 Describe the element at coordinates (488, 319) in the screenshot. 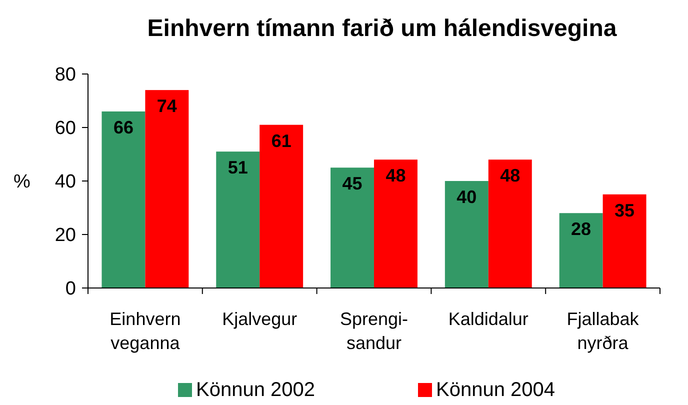

I see `x-tick-label: Kaldidalur` at that location.